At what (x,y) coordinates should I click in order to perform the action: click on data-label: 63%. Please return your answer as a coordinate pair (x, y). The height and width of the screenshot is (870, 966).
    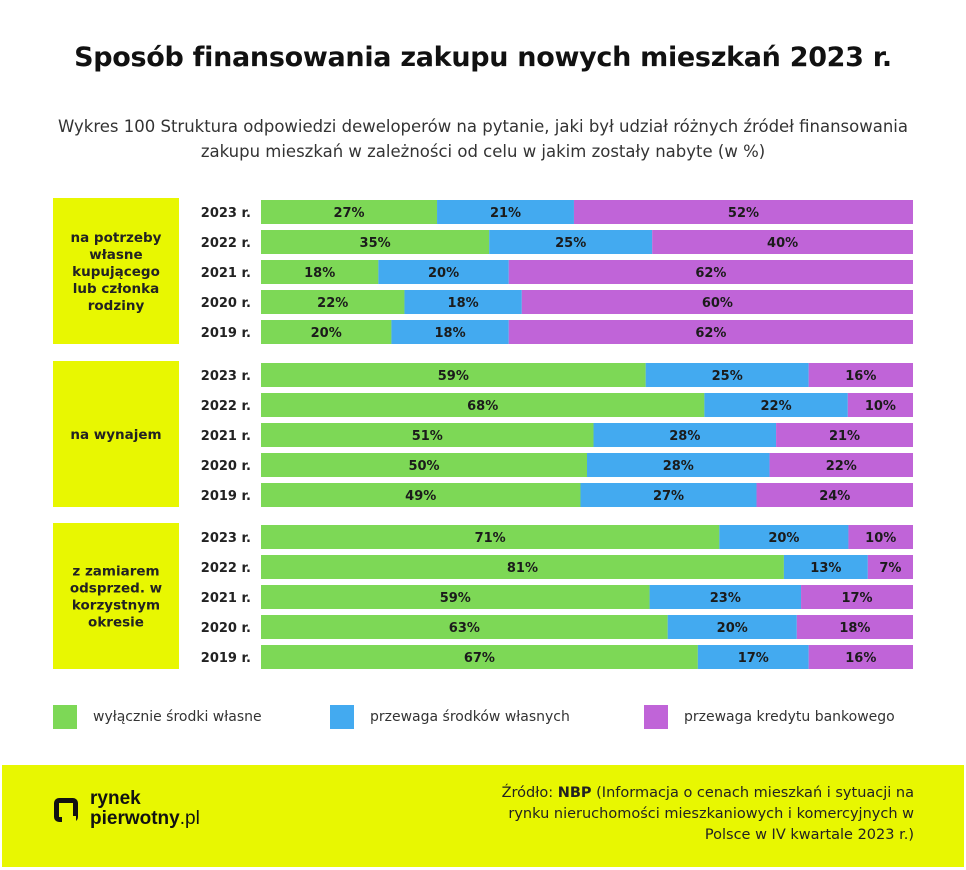
    Looking at the image, I should click on (464, 628).